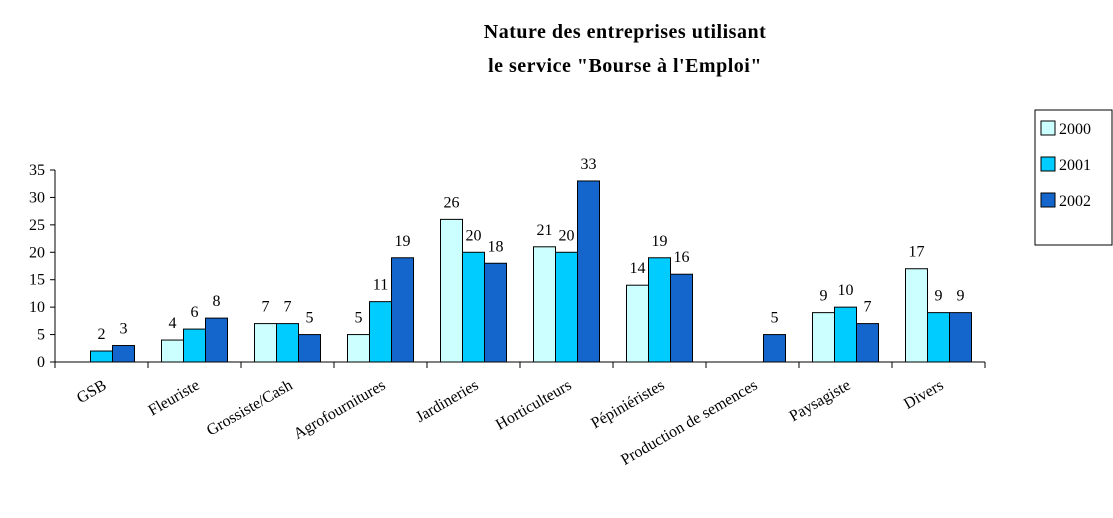 The width and height of the screenshot is (1113, 518). I want to click on value-label: 16, so click(682, 257).